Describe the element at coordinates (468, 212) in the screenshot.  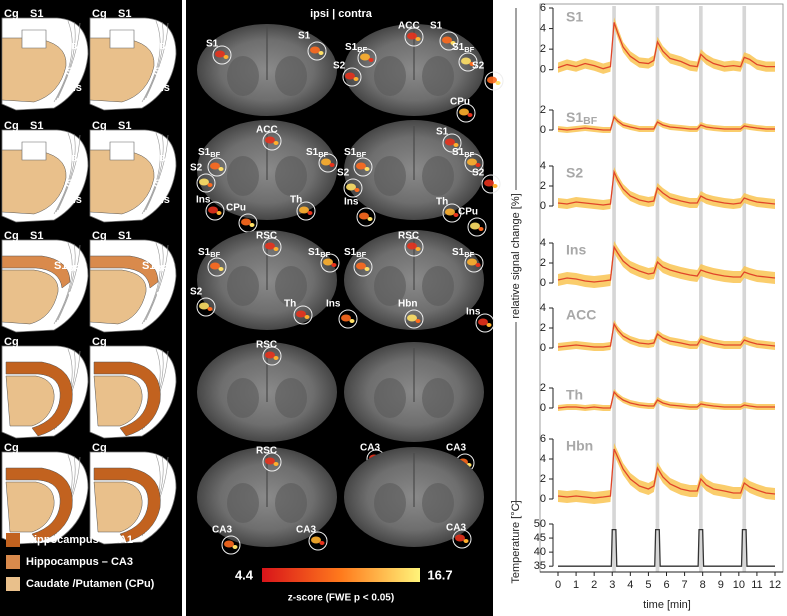
I see `region-label: CPu` at that location.